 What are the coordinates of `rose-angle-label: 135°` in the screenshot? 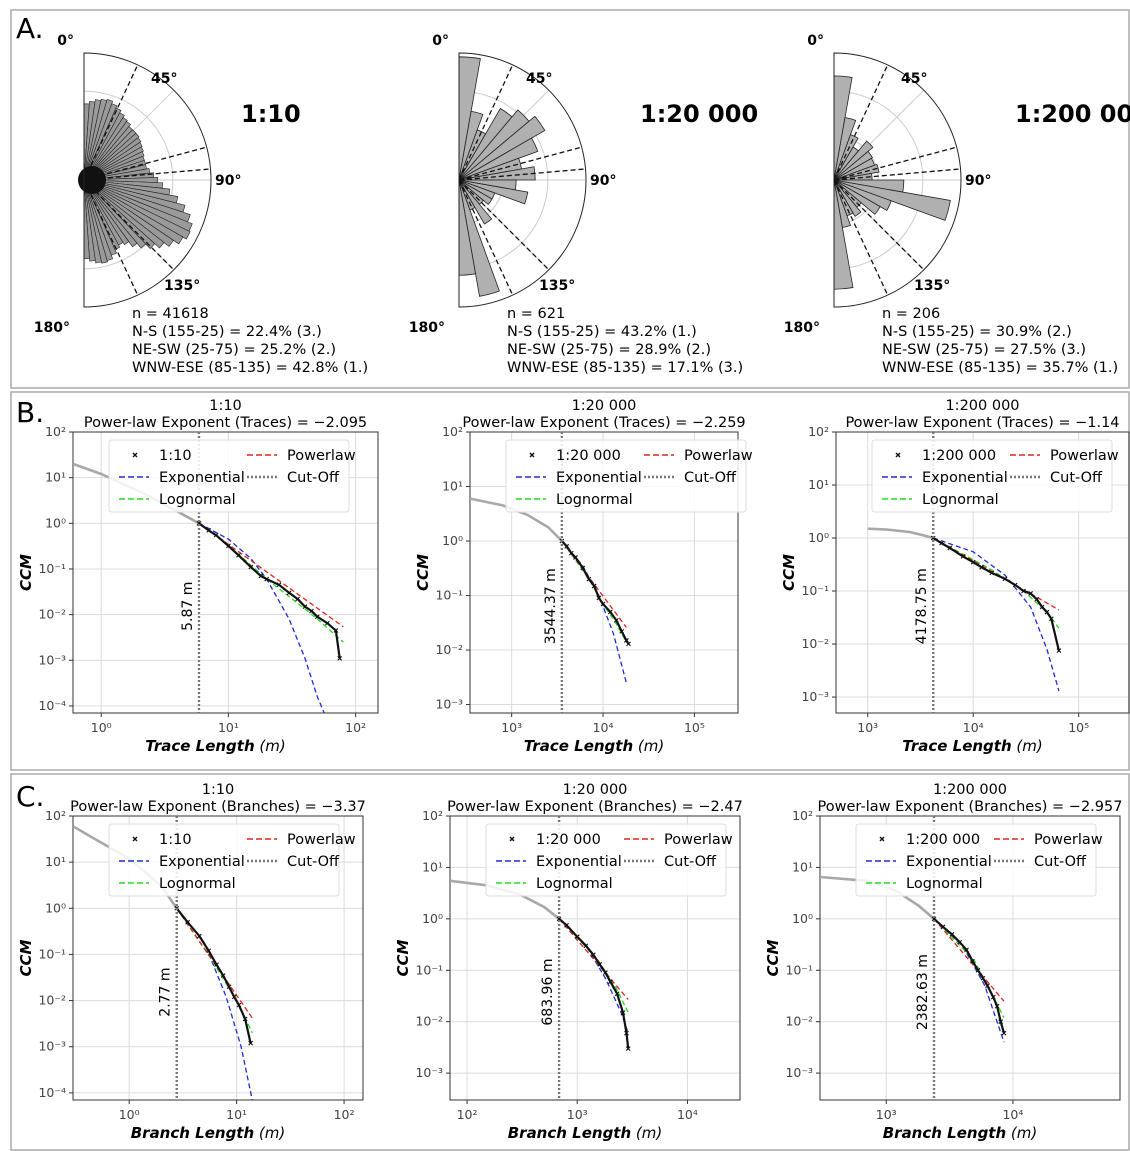 It's located at (182, 286).